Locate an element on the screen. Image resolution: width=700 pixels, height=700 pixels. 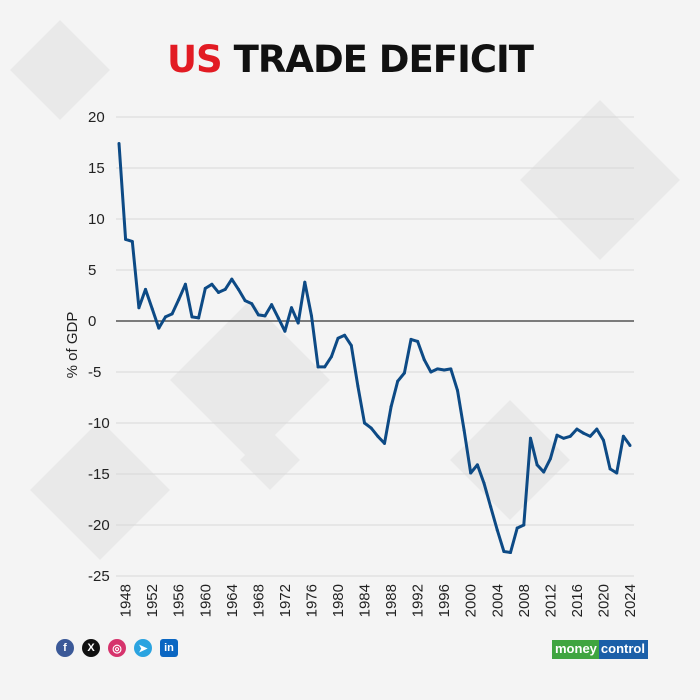
y-tick-label: -5 is located at coordinates (94, 372).